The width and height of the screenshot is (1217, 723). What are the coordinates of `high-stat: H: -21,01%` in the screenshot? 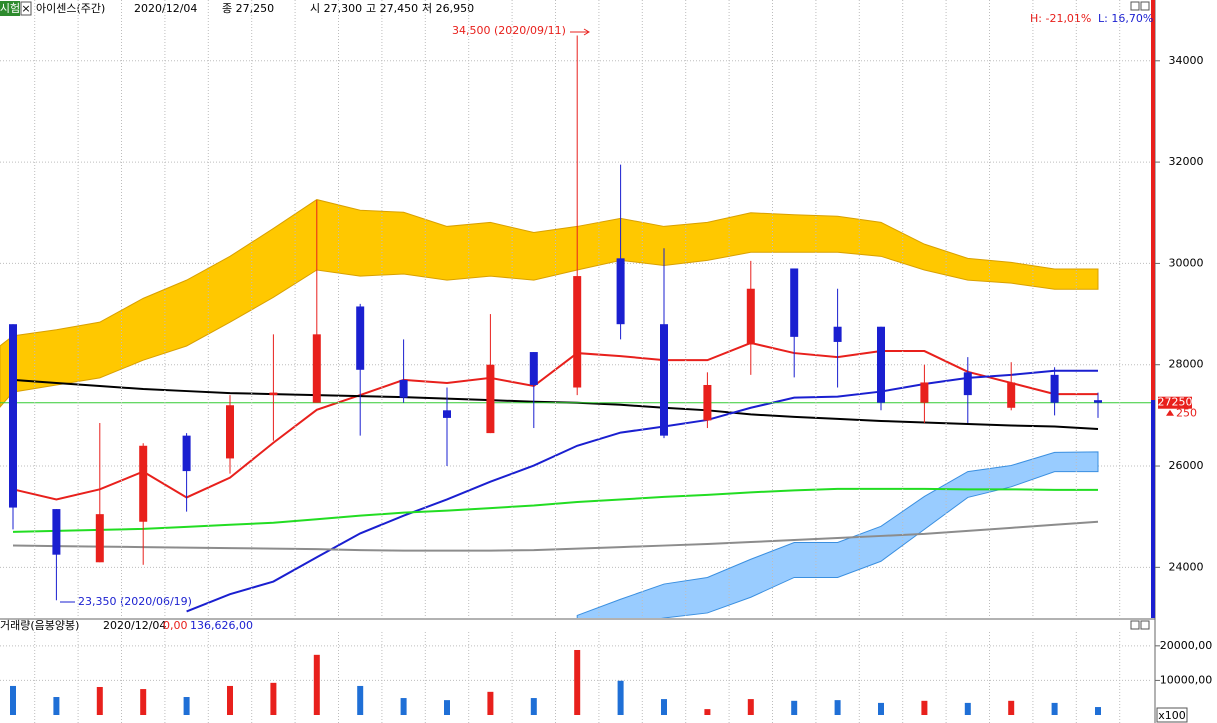 It's located at (1060, 18).